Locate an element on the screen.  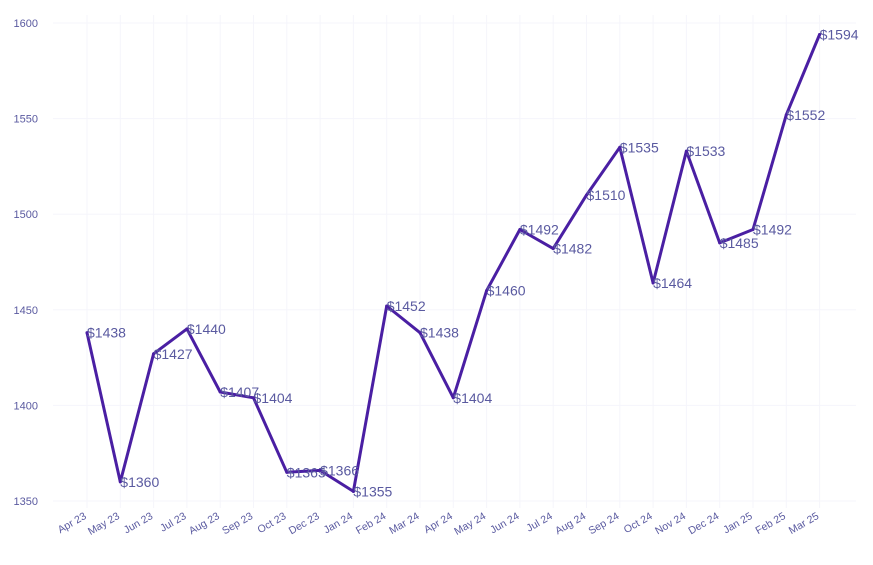
x-tick-label: Jan 24 is located at coordinates (338, 523).